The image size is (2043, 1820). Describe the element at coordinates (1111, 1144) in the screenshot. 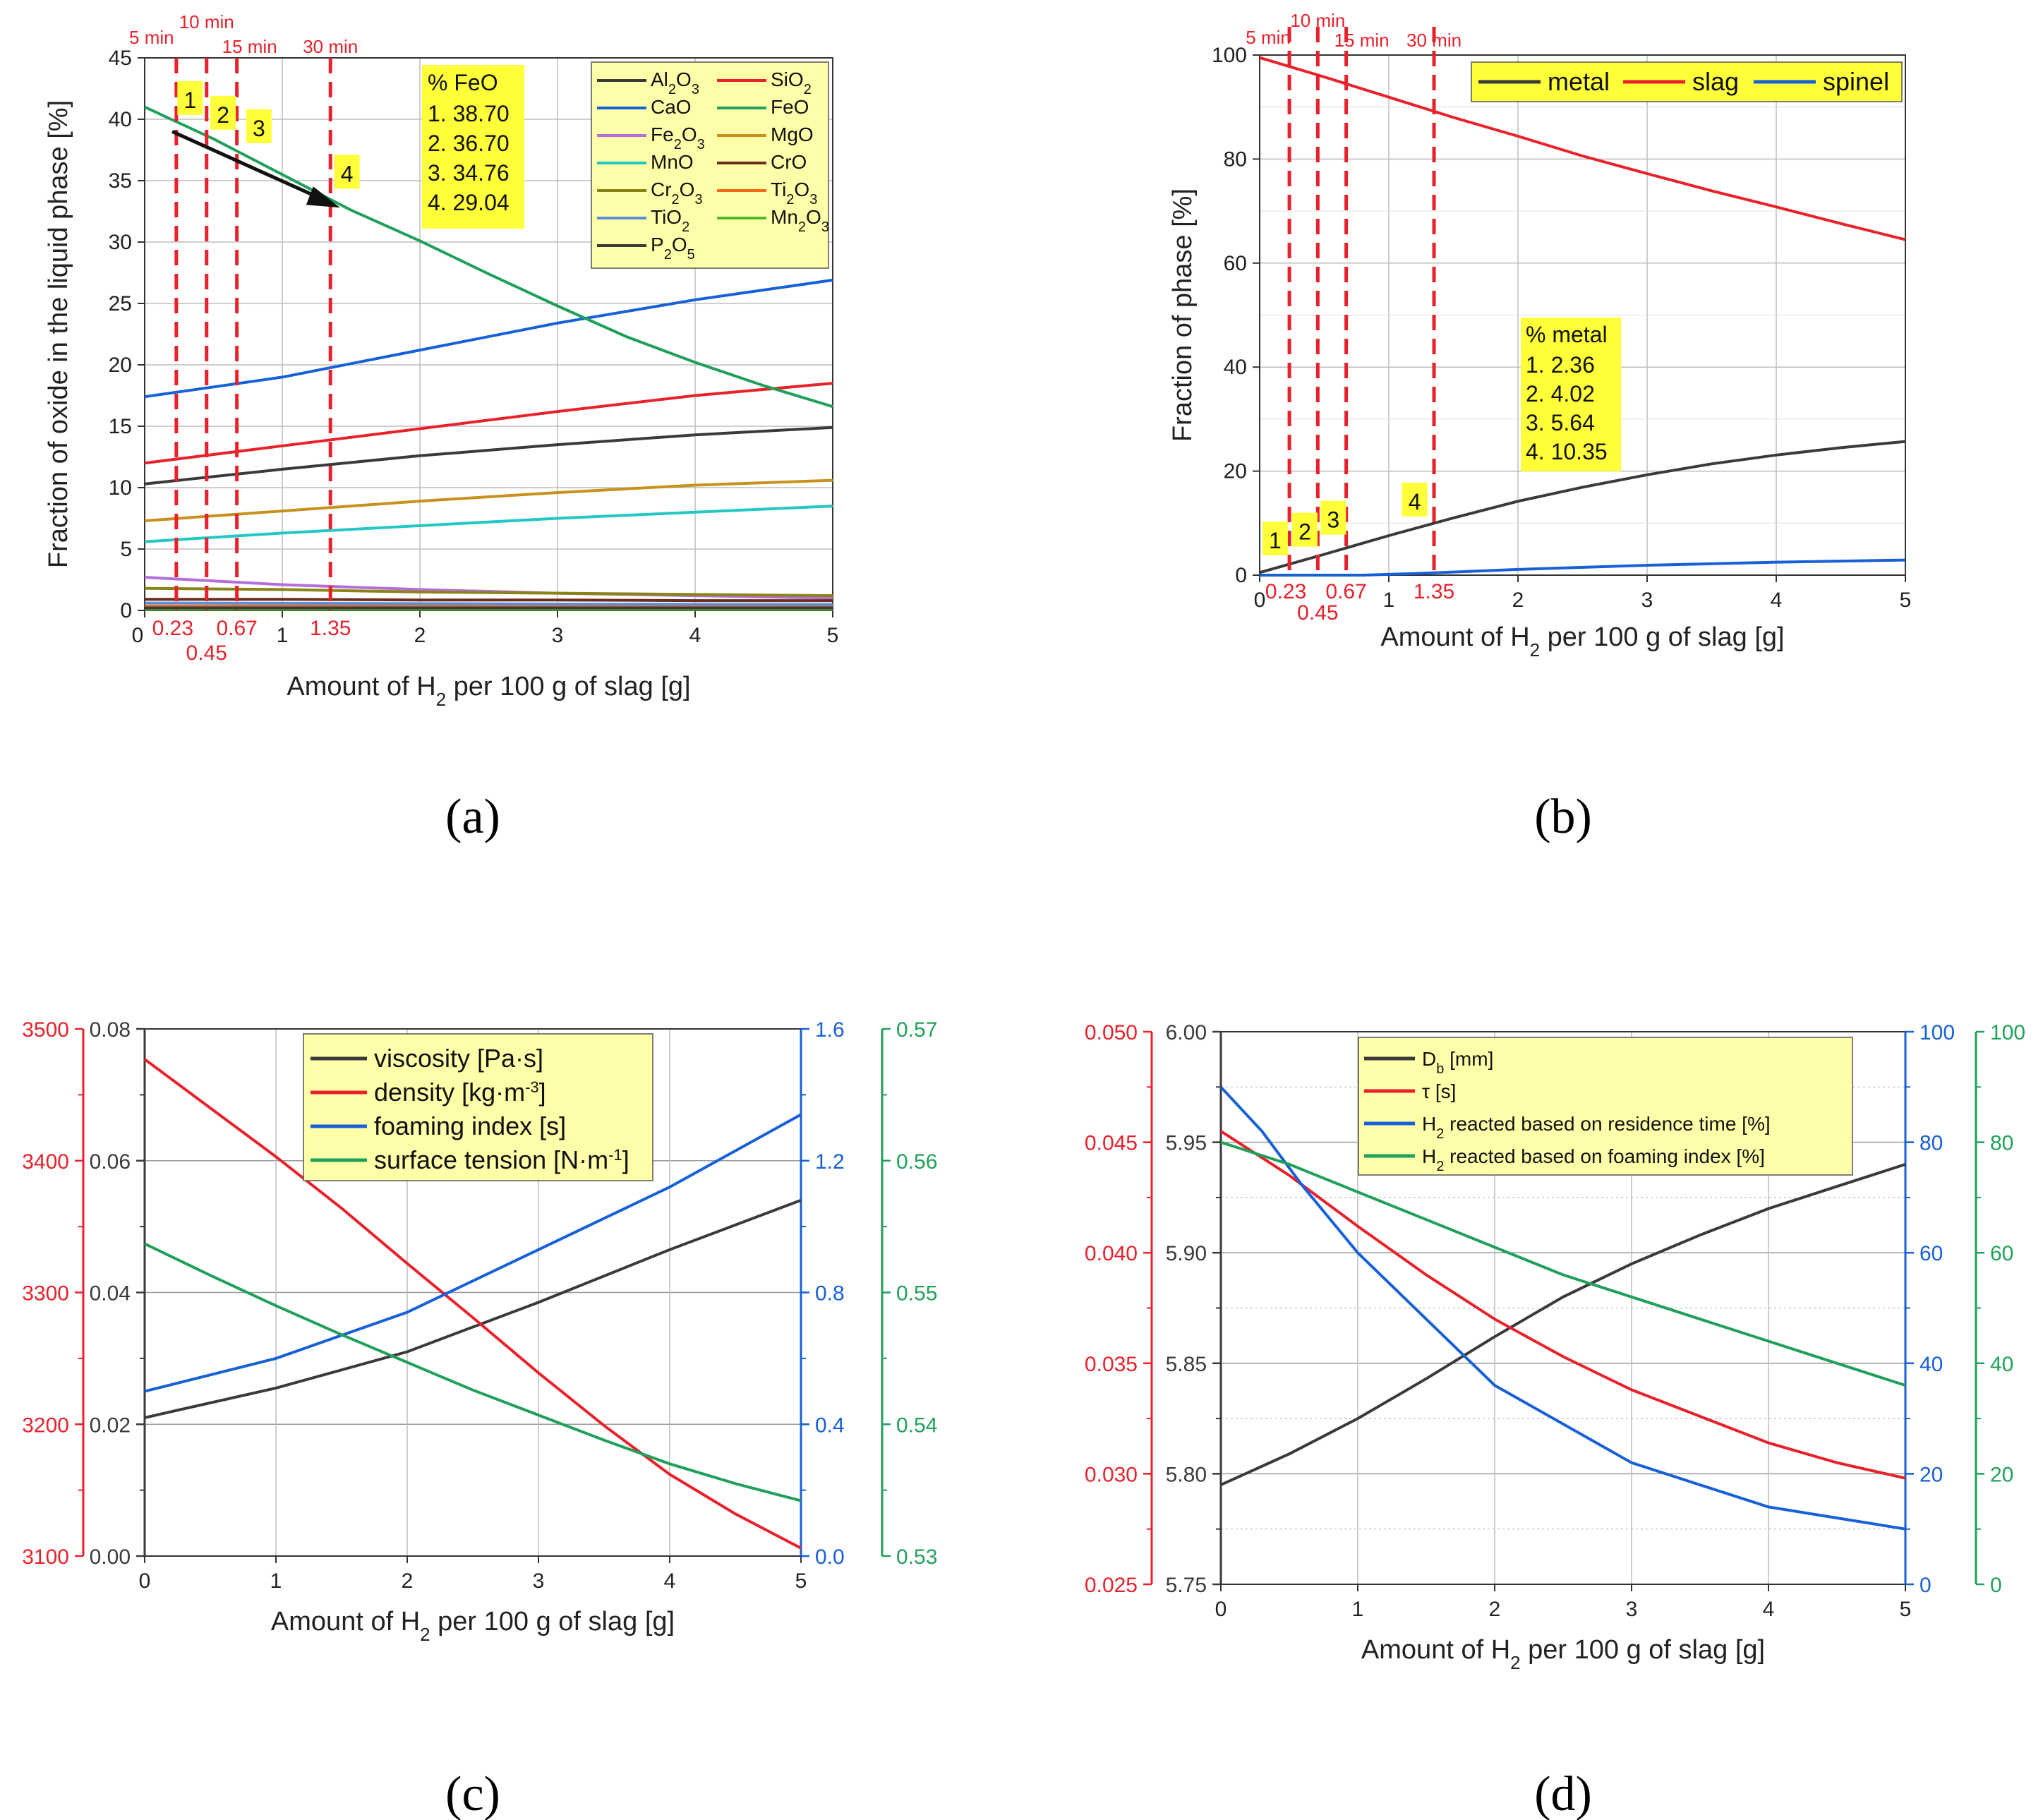

I see `axis-tick-label: 0.045` at that location.